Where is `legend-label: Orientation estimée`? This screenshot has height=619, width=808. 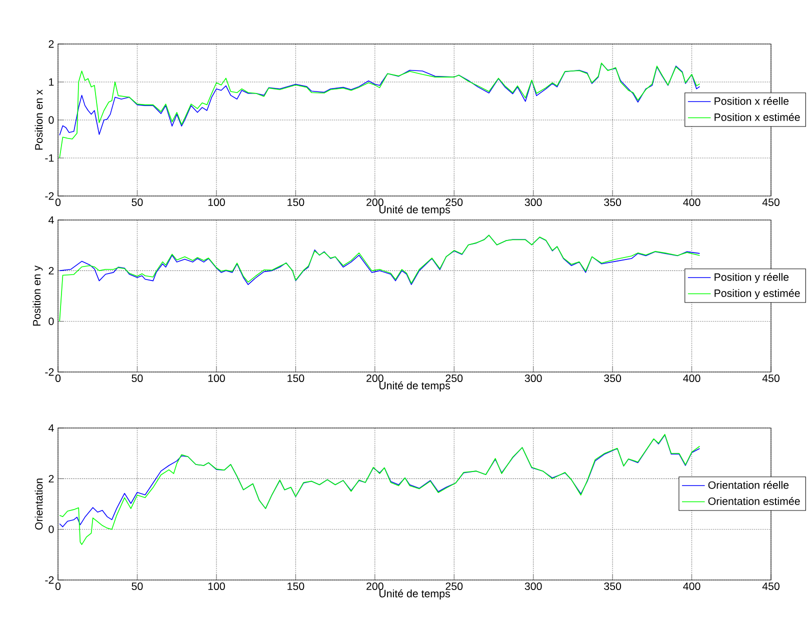
legend-label: Orientation estimée is located at coordinates (754, 501).